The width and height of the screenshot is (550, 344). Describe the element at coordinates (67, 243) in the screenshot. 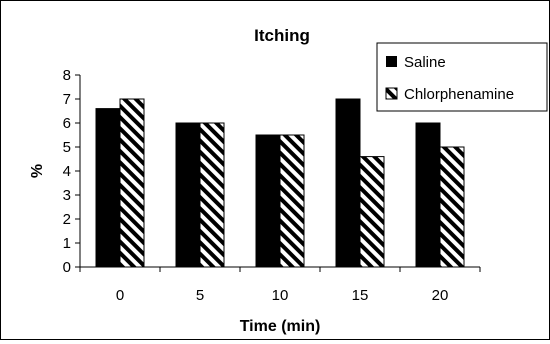

I see `y-tick-label: 1` at that location.